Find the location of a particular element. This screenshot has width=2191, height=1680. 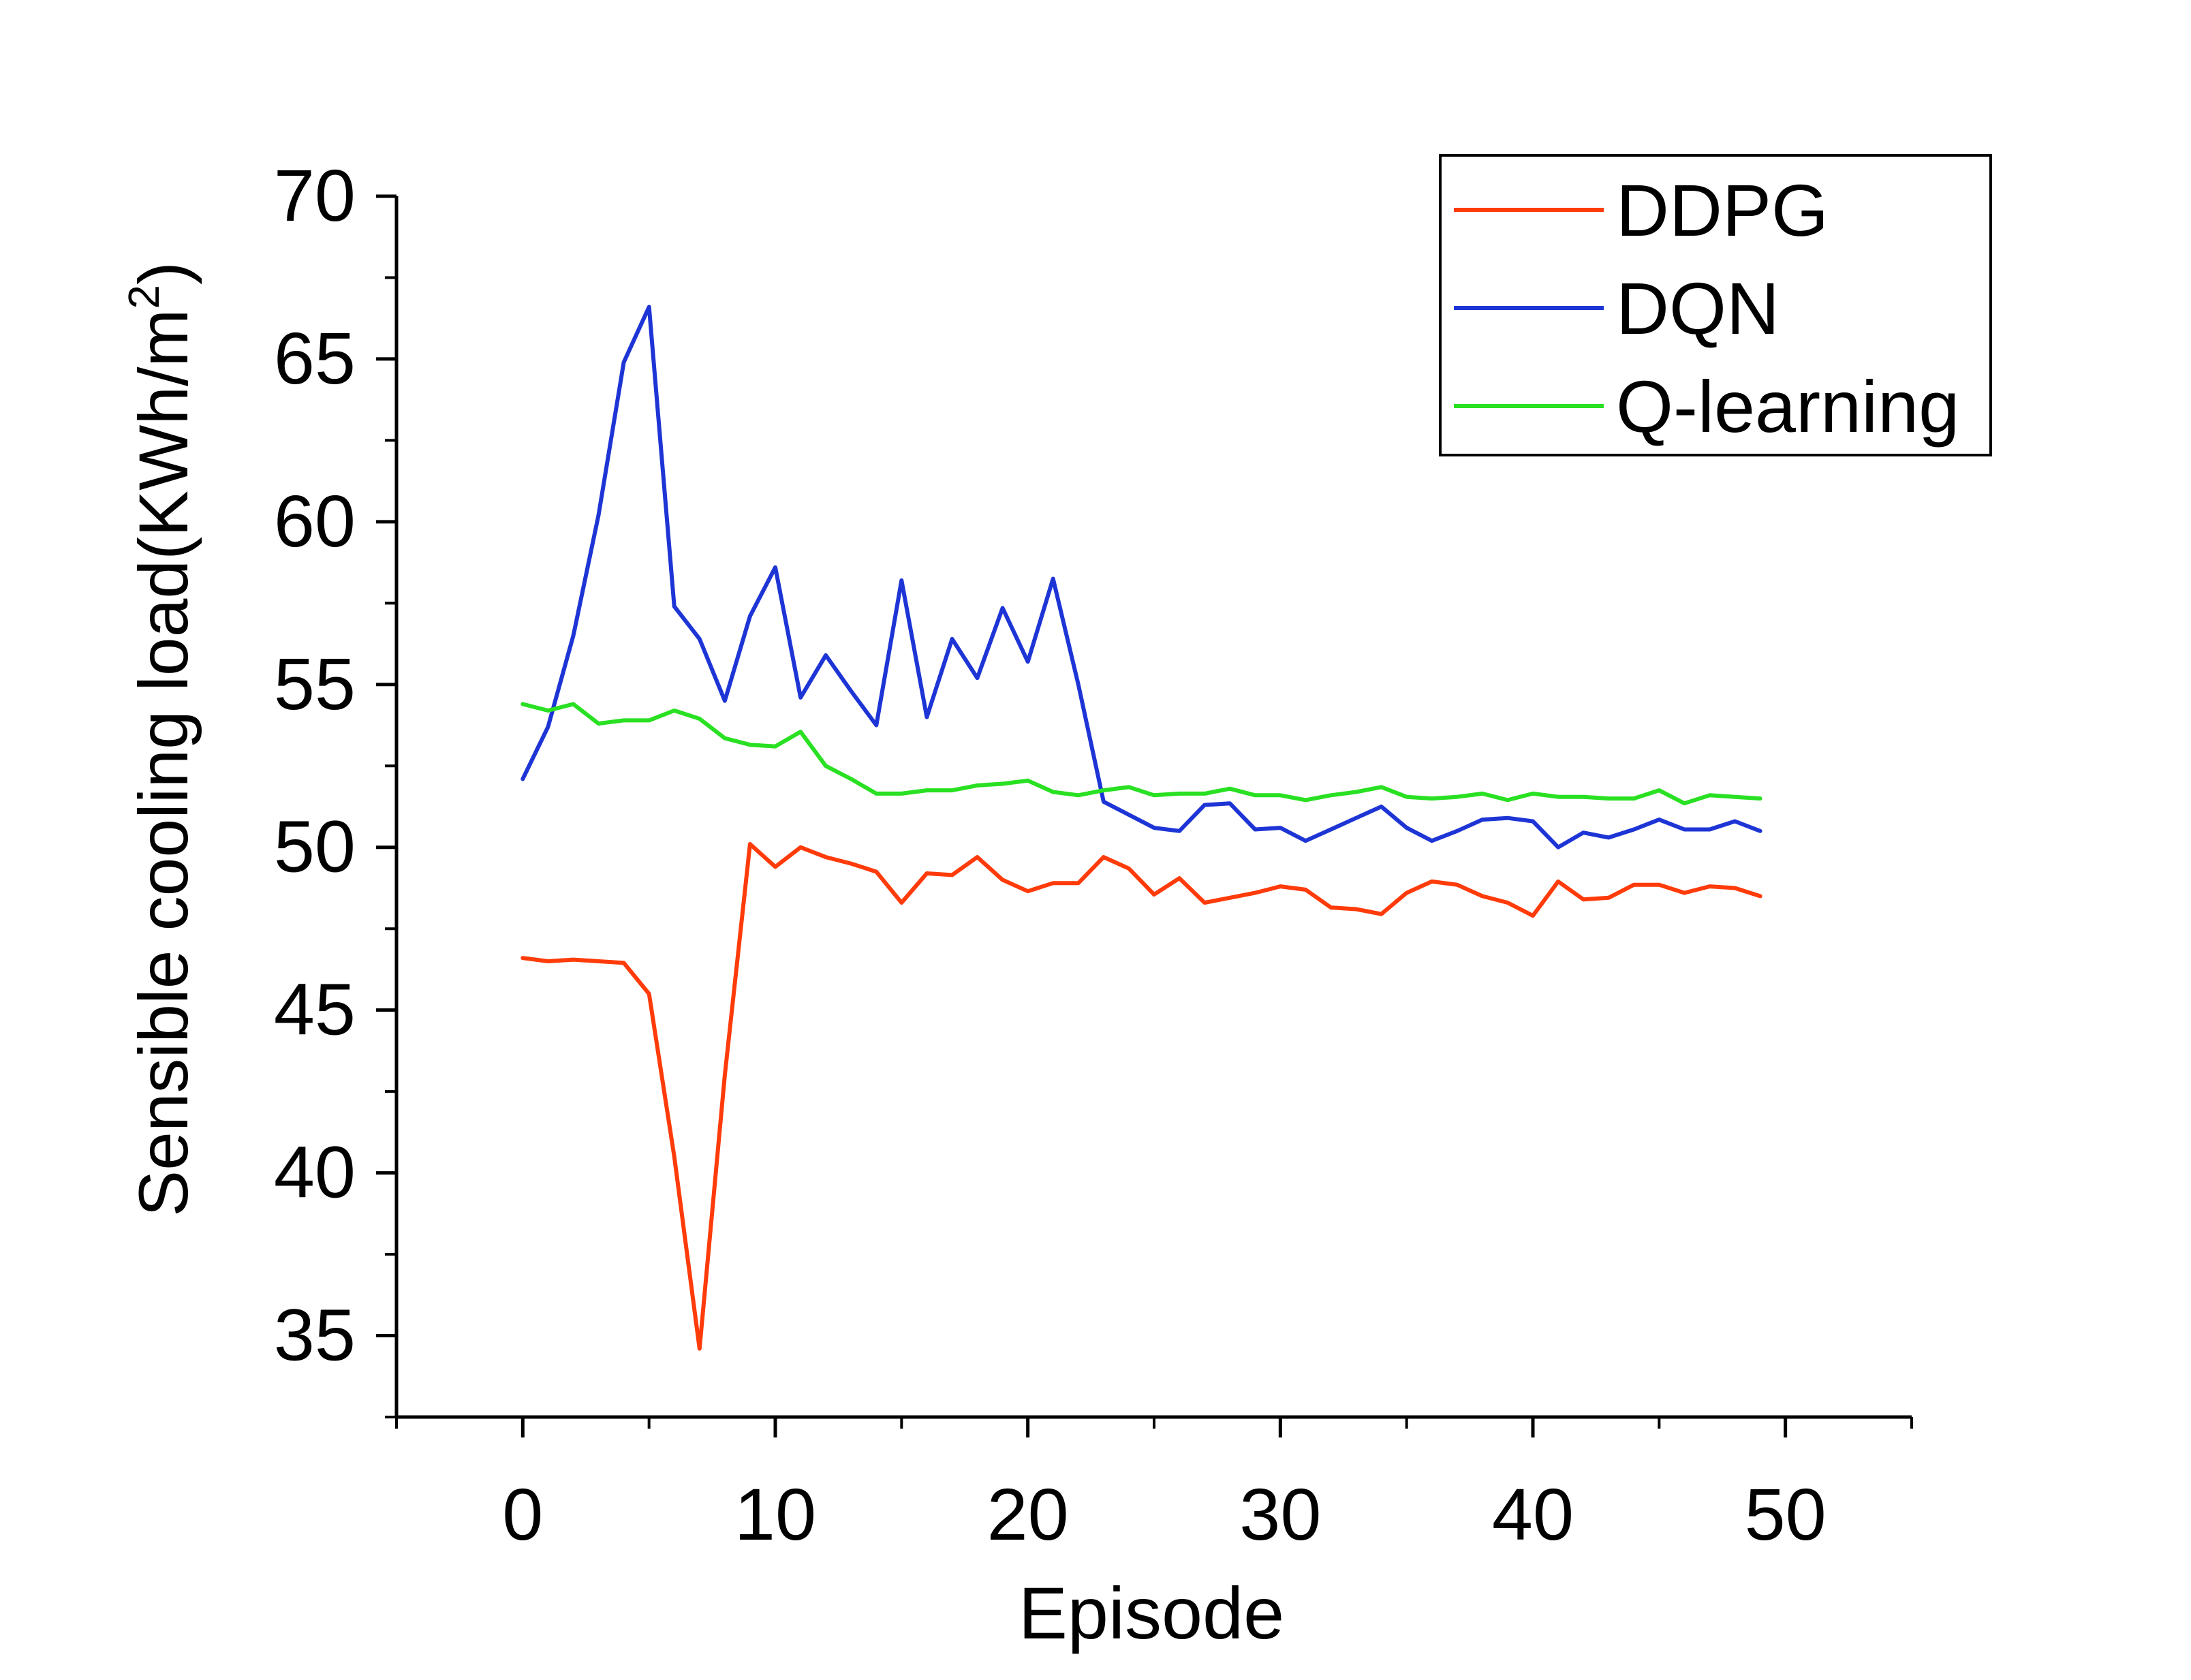

legend-label: DDPG is located at coordinates (1722, 210).